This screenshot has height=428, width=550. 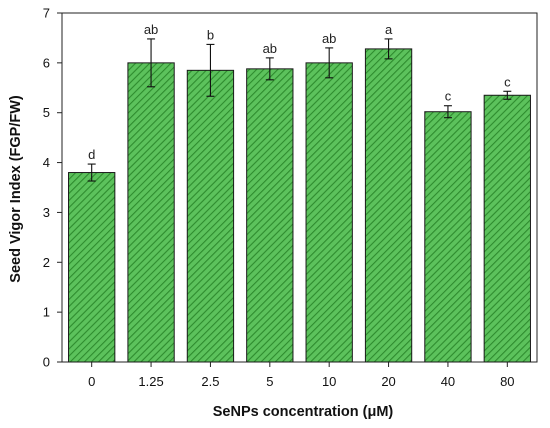 What do you see at coordinates (389, 29) in the screenshot?
I see `significance-label: a` at bounding box center [389, 29].